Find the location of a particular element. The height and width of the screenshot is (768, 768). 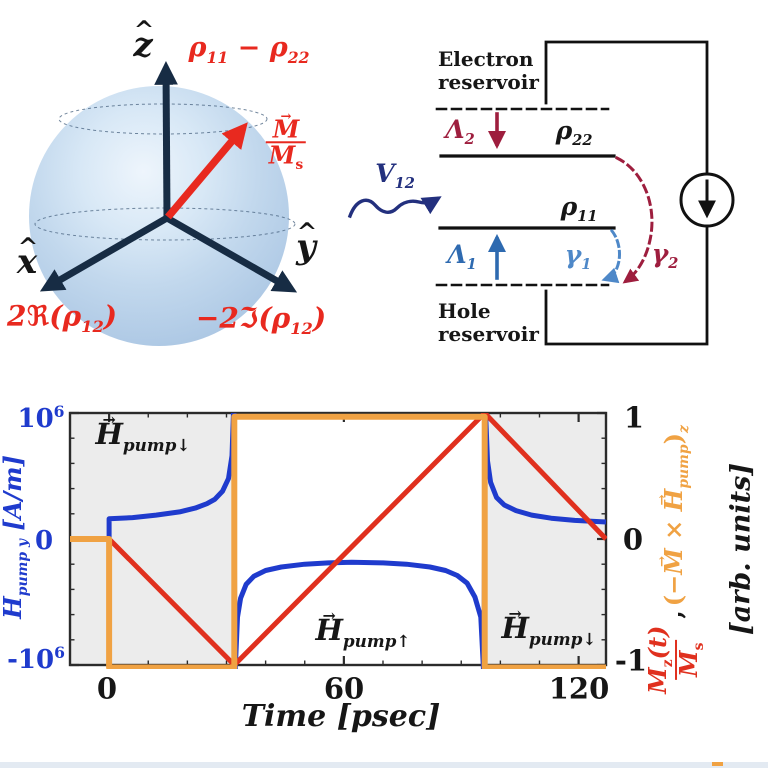

re-rho12-label: 2ℜ(ρ12) is located at coordinates (62, 318).